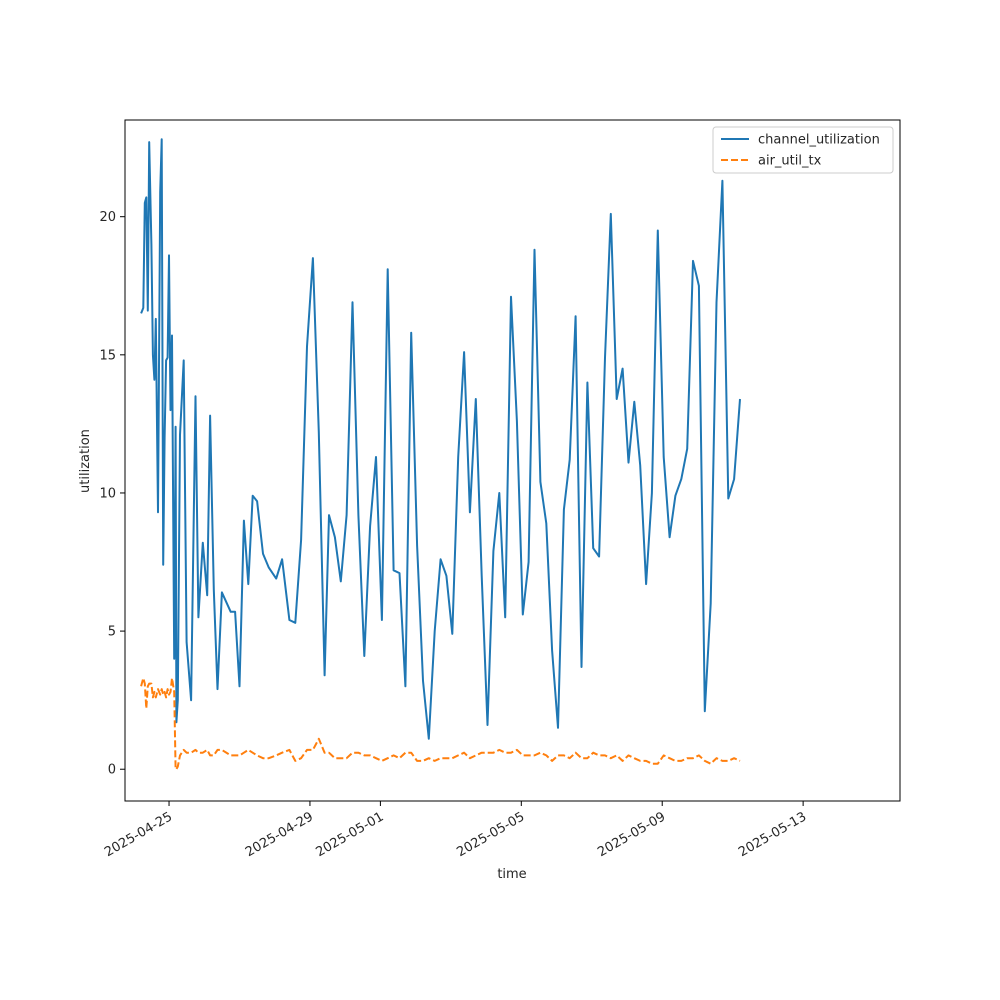 This screenshot has width=1000, height=1000. I want to click on y-tick-label: 0, so click(112, 770).